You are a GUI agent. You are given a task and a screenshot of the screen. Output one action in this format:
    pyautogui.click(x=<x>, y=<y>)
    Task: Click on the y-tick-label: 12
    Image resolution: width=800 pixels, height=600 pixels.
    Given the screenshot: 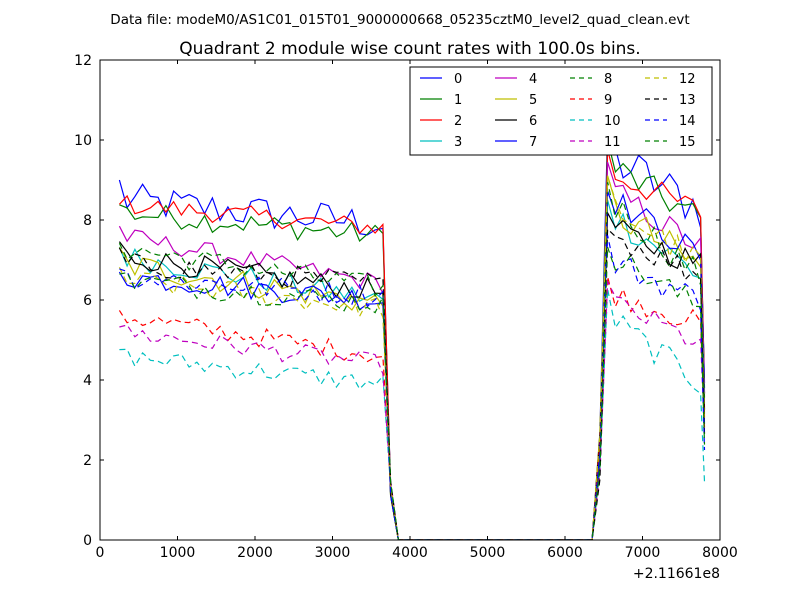 What is the action you would take?
    pyautogui.click(x=83, y=61)
    